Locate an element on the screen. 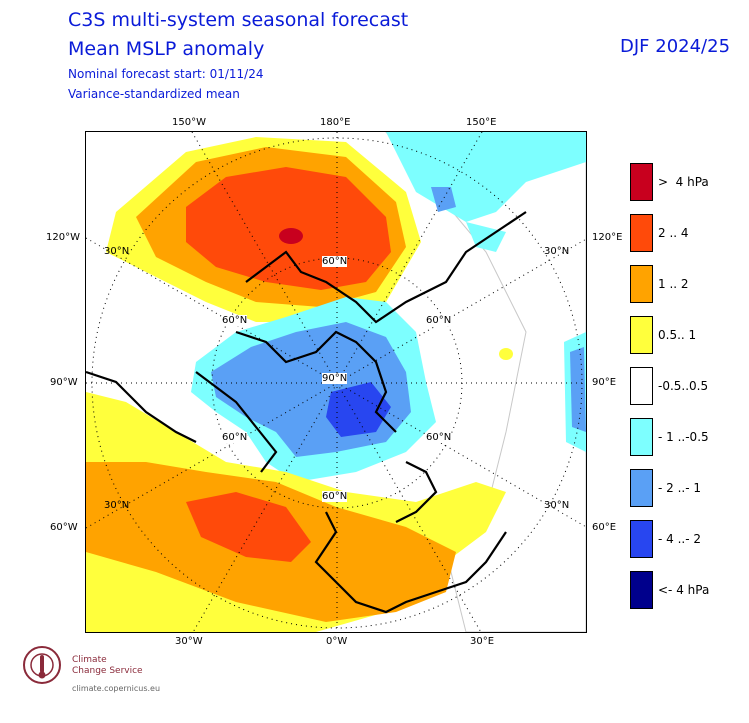 This screenshot has width=749, height=723. lat-label-90n: 90°N is located at coordinates (335, 378).